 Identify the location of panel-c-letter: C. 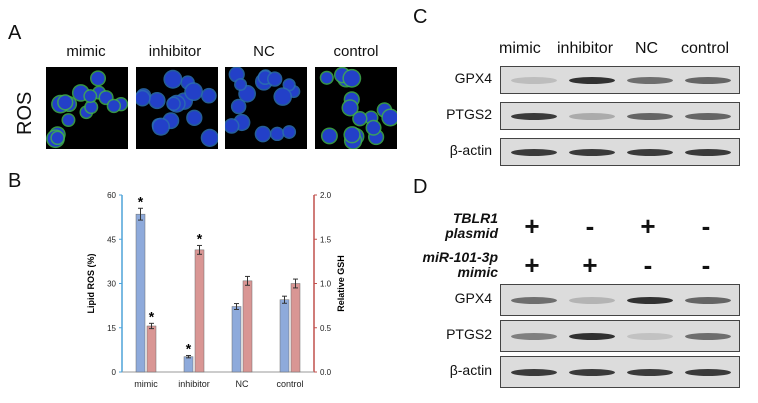
(420, 17).